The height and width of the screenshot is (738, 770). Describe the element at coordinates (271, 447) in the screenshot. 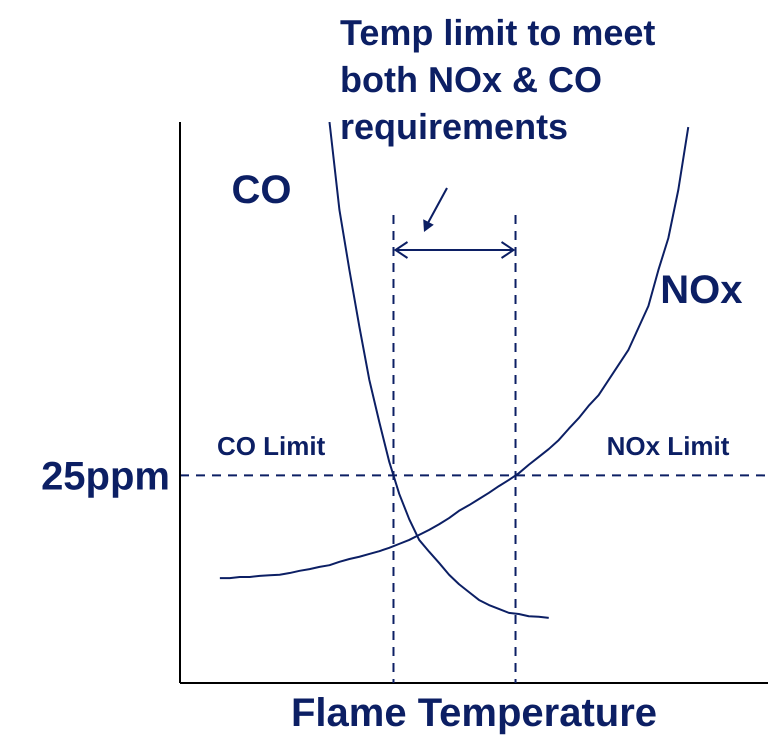

I see `annotation: CO Limit` at that location.